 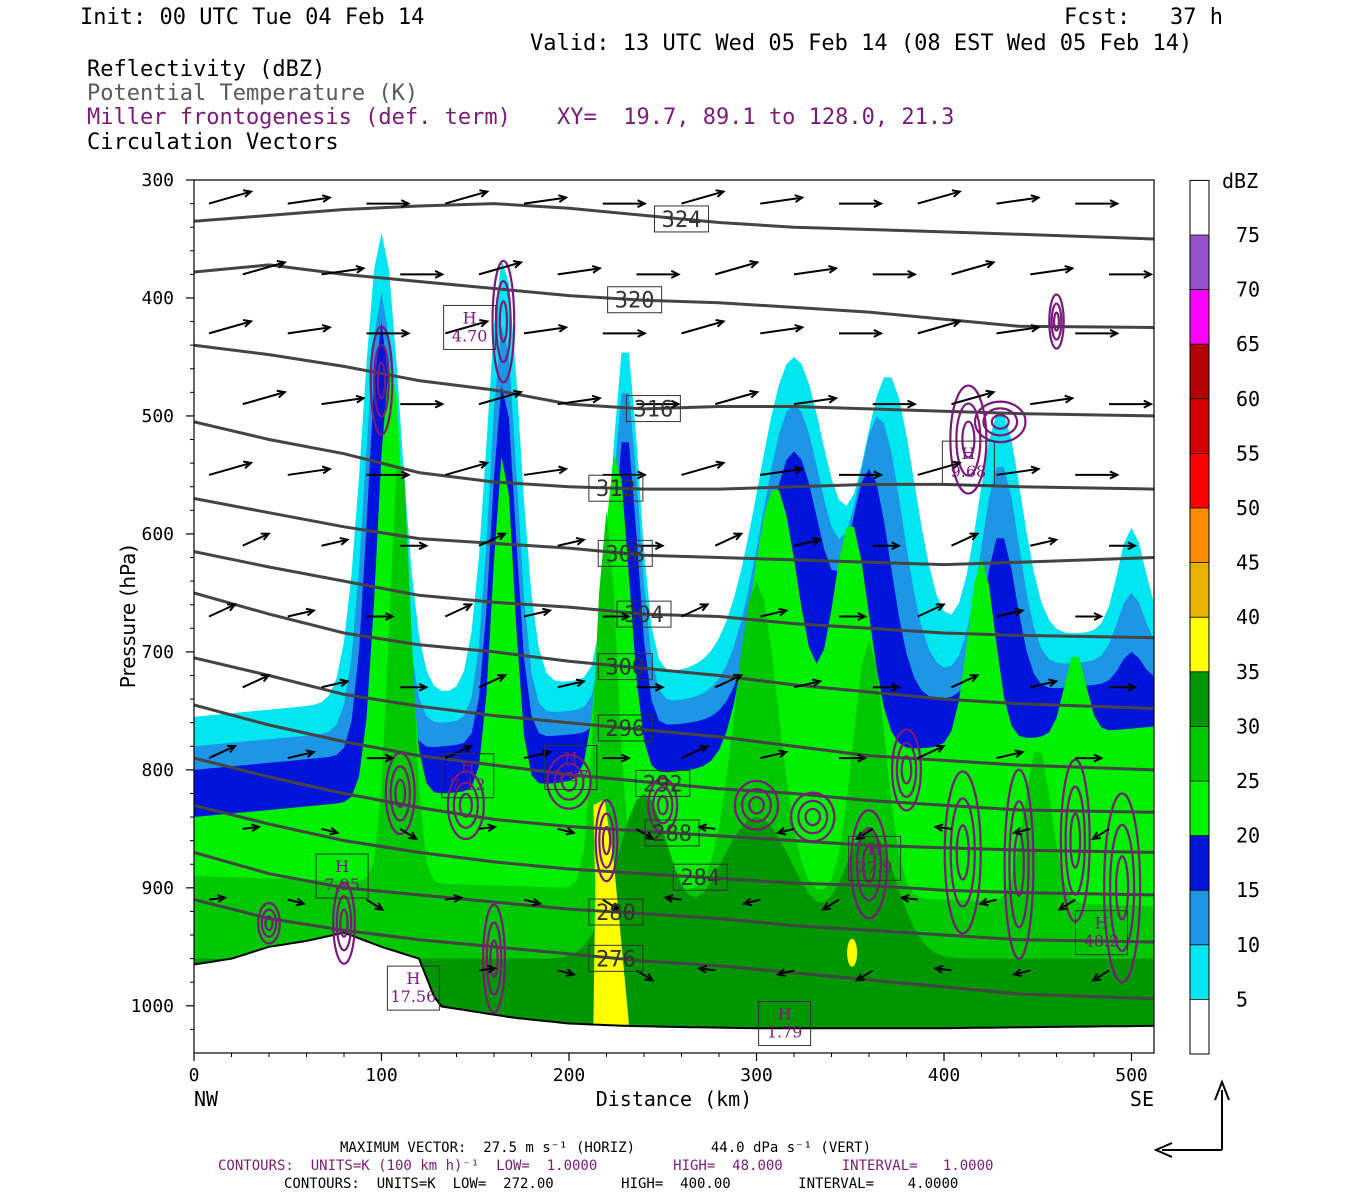 What do you see at coordinates (1101, 933) in the screenshot?
I see `fronto-max-label: H48.2` at bounding box center [1101, 933].